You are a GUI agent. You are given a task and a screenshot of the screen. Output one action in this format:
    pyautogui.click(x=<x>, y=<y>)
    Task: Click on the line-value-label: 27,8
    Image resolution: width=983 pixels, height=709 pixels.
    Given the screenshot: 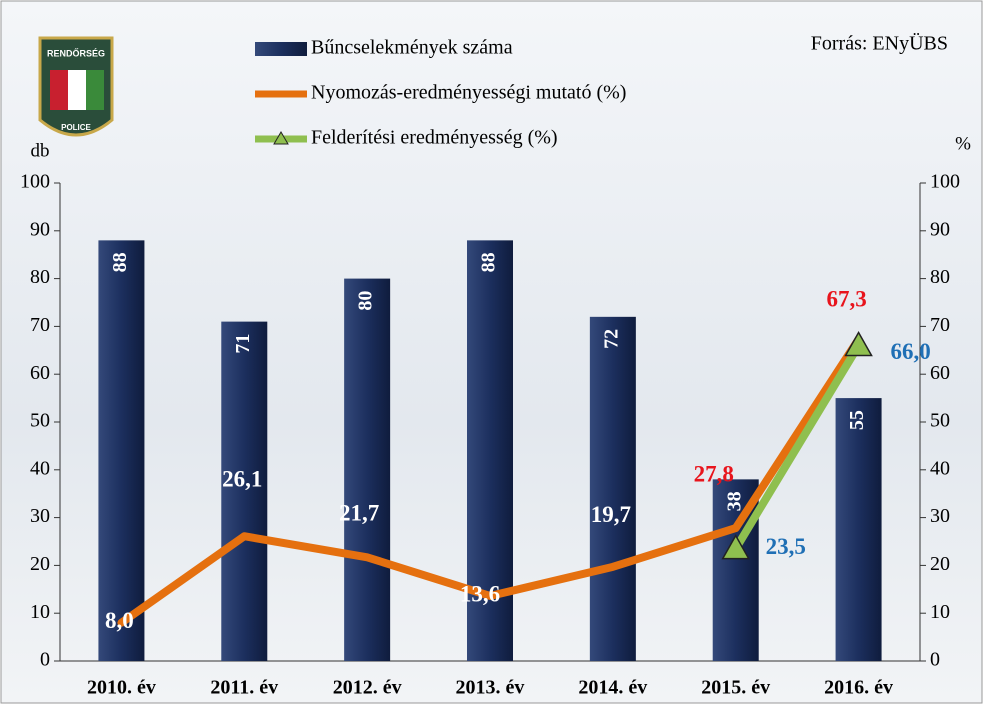 What is the action you would take?
    pyautogui.click(x=714, y=473)
    